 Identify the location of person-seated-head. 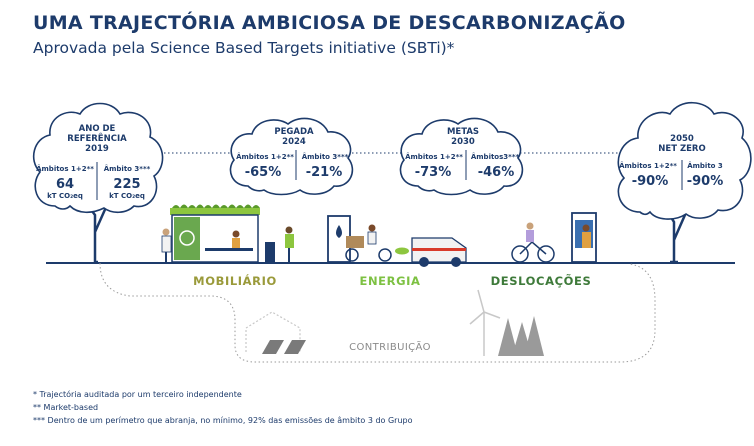
(236, 234).